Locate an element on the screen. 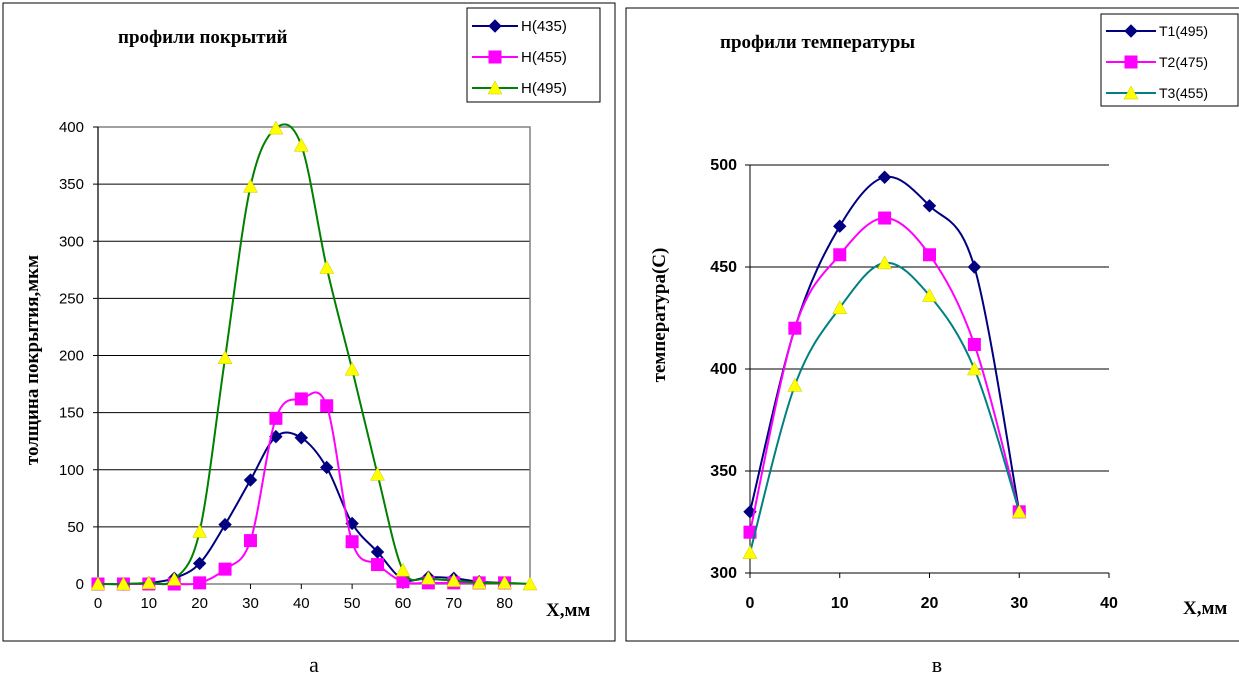 Image resolution: width=1239 pixels, height=681 pixels. chart-b-legend-label: T1(495) is located at coordinates (1183, 31).